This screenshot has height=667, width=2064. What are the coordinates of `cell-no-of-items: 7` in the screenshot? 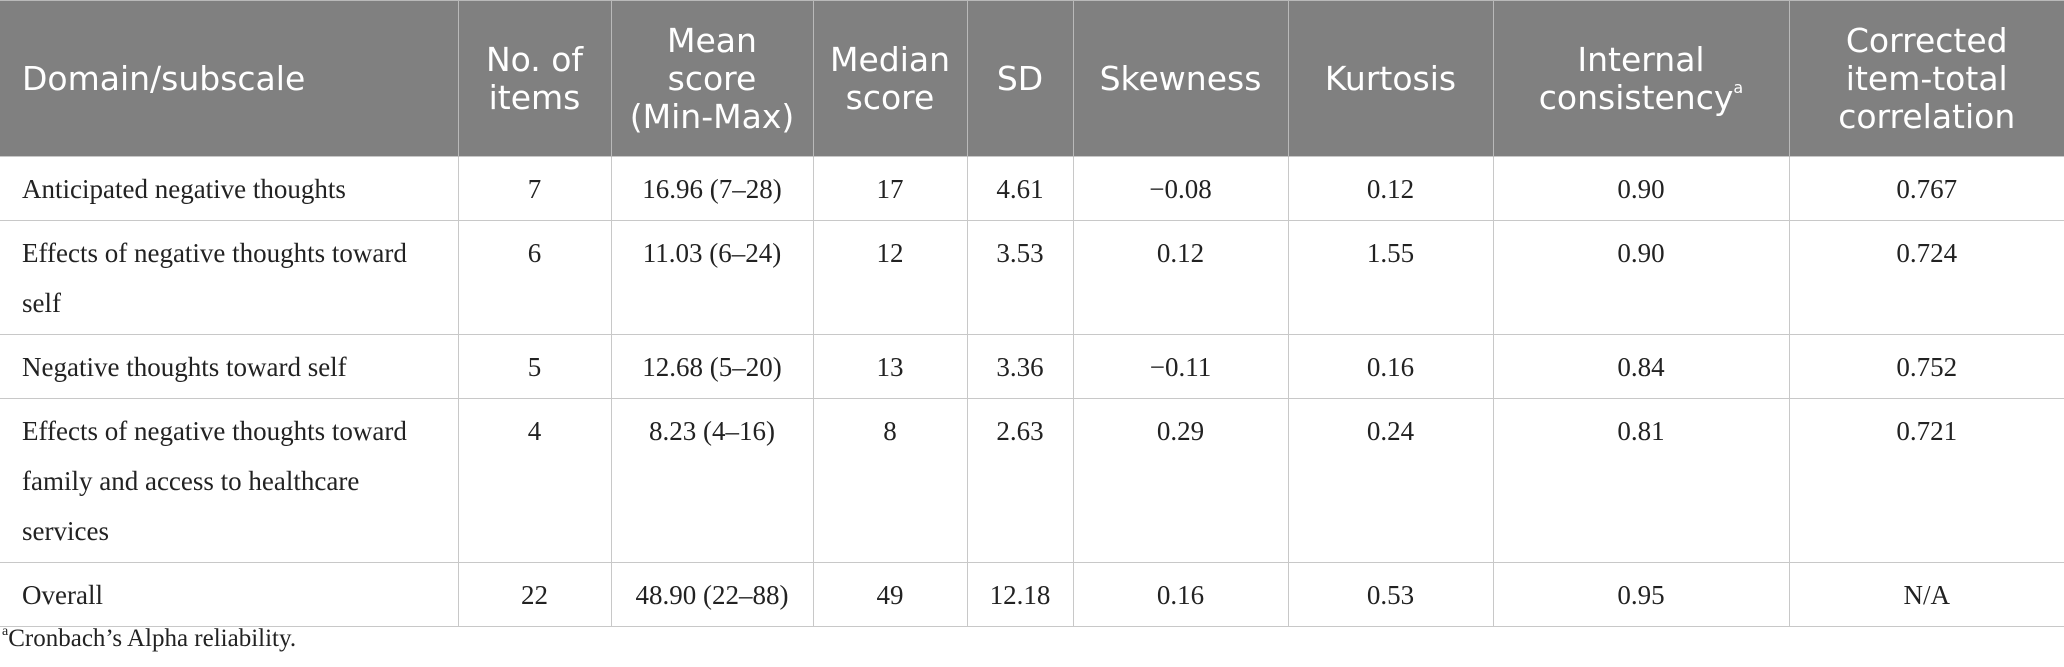 It's located at (534, 188).